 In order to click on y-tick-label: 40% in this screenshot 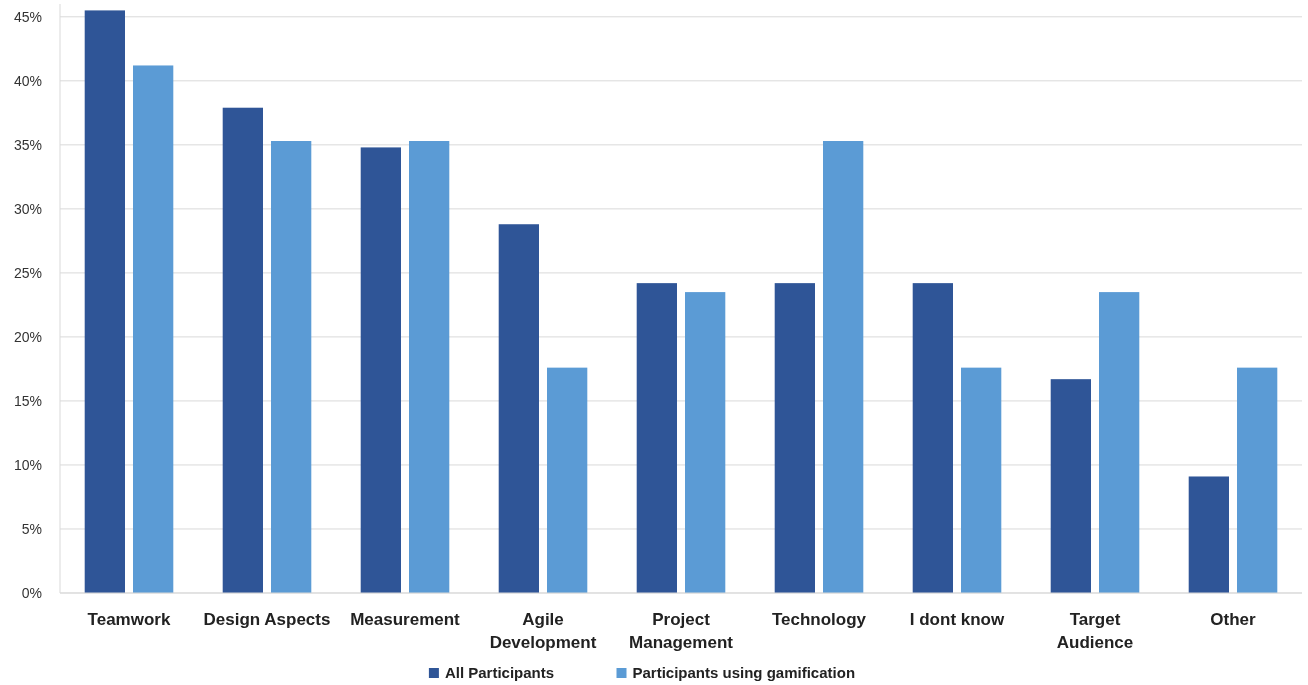, I will do `click(27, 80)`.